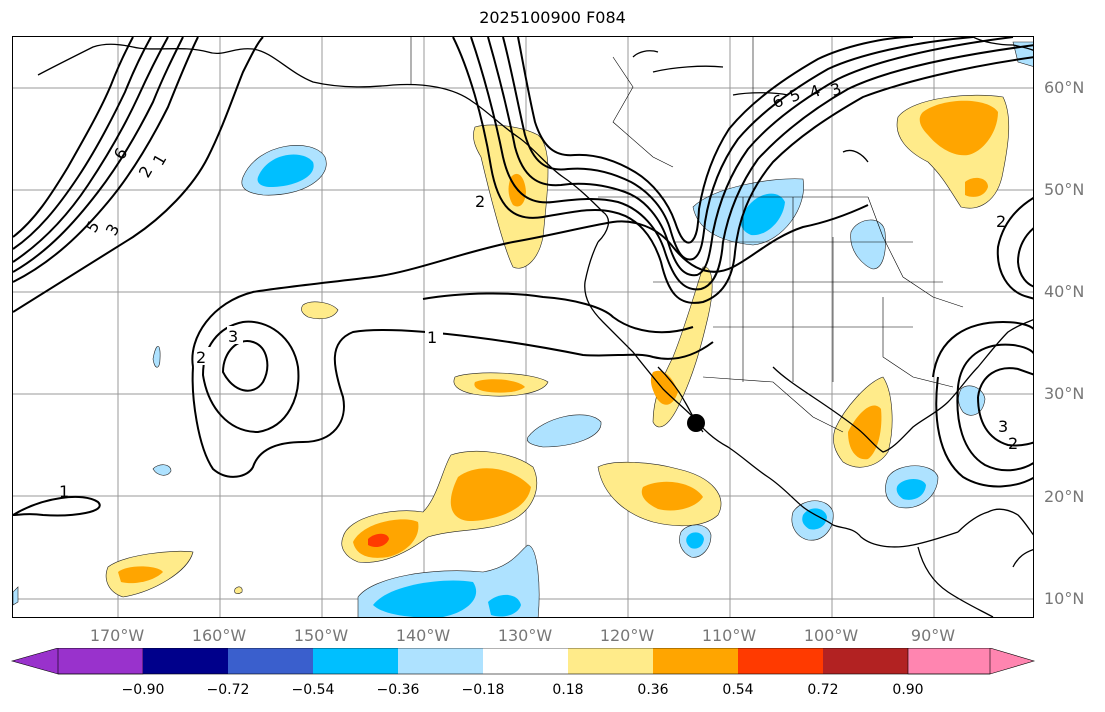  I want to click on lat-label-40n: 40°N, so click(1064, 291).